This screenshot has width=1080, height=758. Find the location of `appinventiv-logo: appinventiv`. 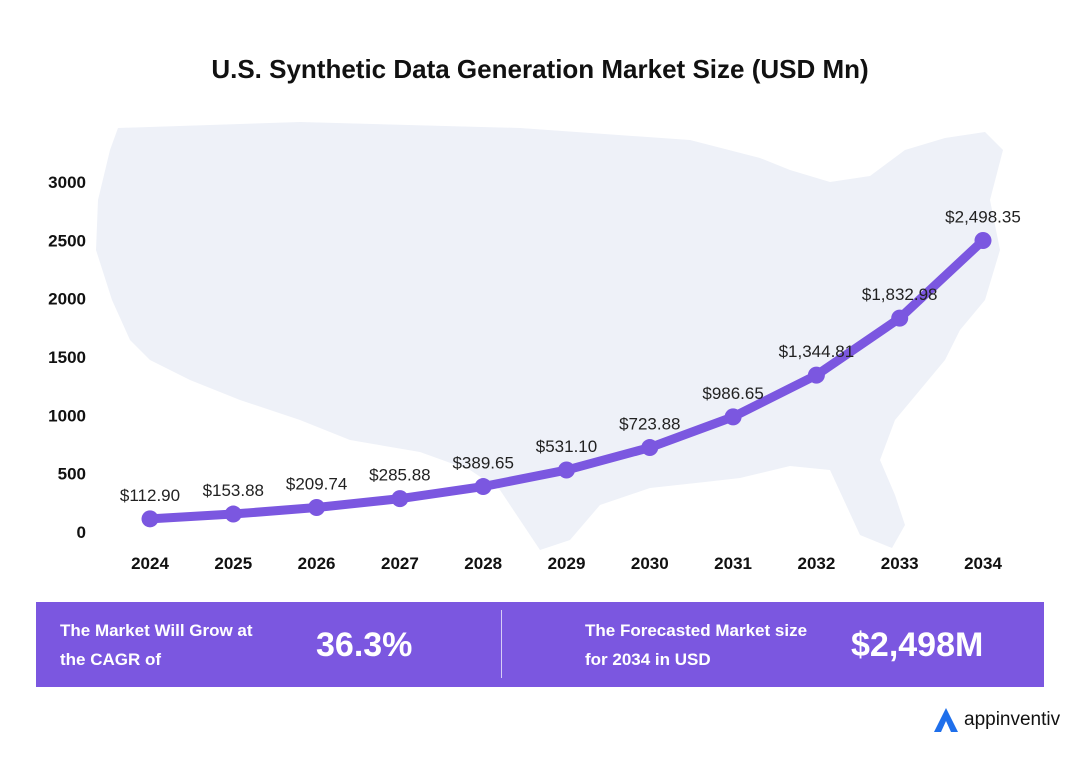

appinventiv-logo: appinventiv is located at coordinates (996, 720).